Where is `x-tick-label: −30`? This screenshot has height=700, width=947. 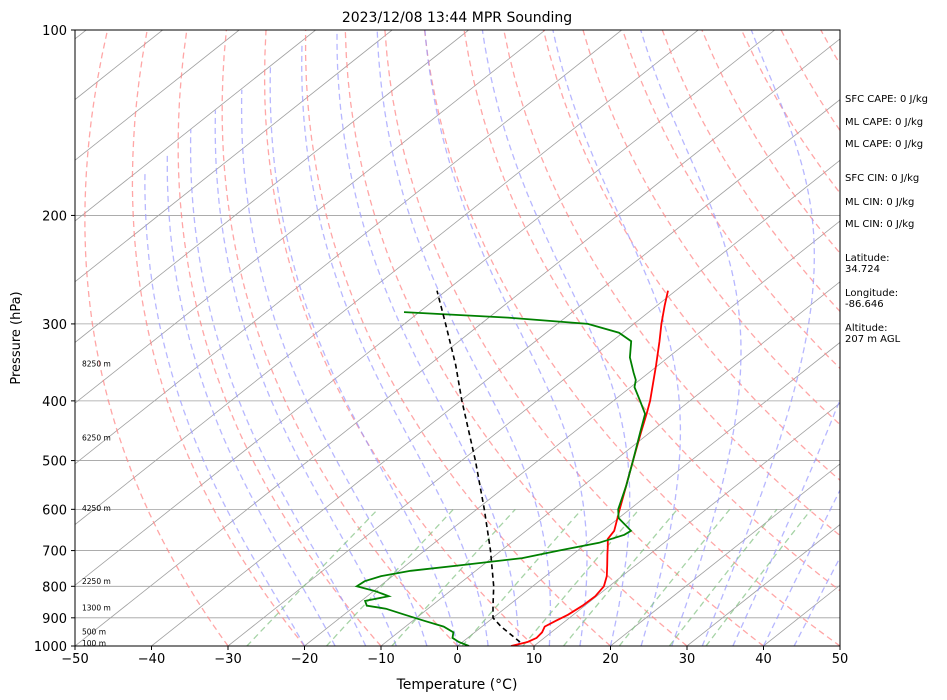 x-tick-label: −30 is located at coordinates (227, 659).